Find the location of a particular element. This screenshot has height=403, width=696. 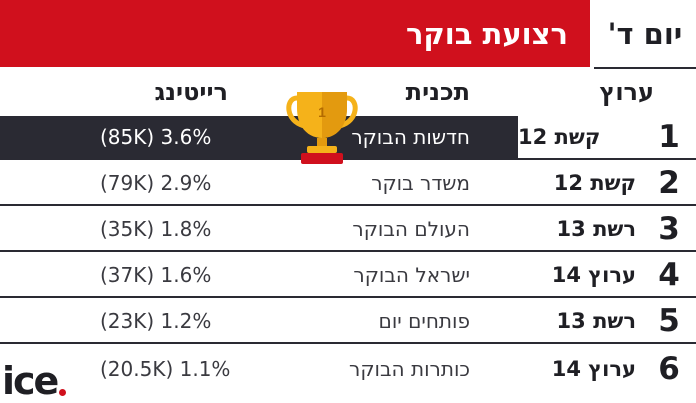

rating-value: (37K) 1.6% is located at coordinates (156, 275).